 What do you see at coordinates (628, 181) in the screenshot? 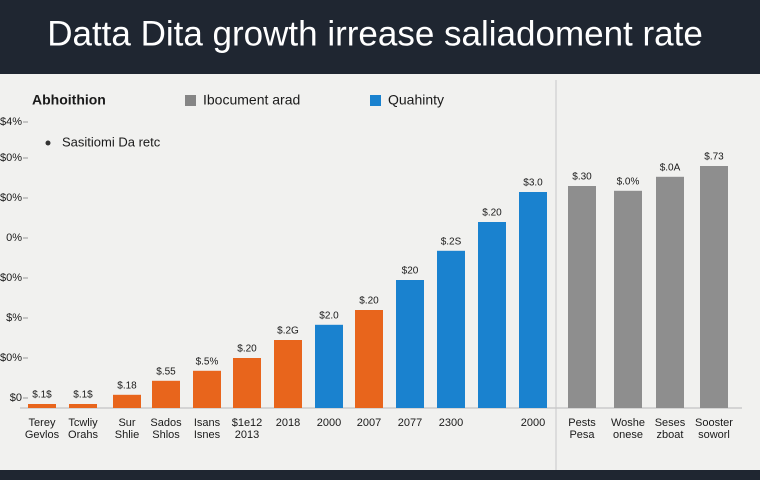
I see `value-label: $.0%` at bounding box center [628, 181].